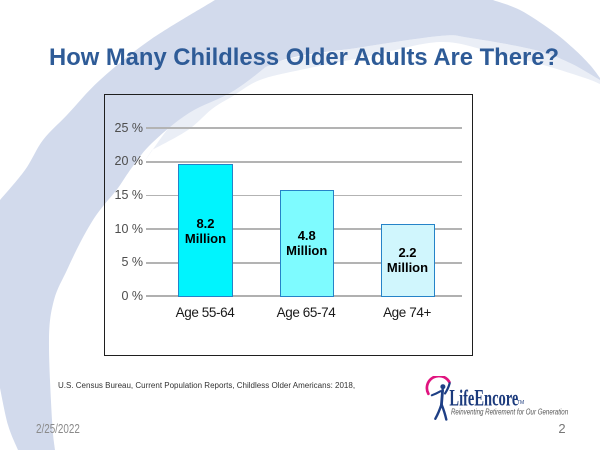  I want to click on svg-text: TM, so click(520, 403).